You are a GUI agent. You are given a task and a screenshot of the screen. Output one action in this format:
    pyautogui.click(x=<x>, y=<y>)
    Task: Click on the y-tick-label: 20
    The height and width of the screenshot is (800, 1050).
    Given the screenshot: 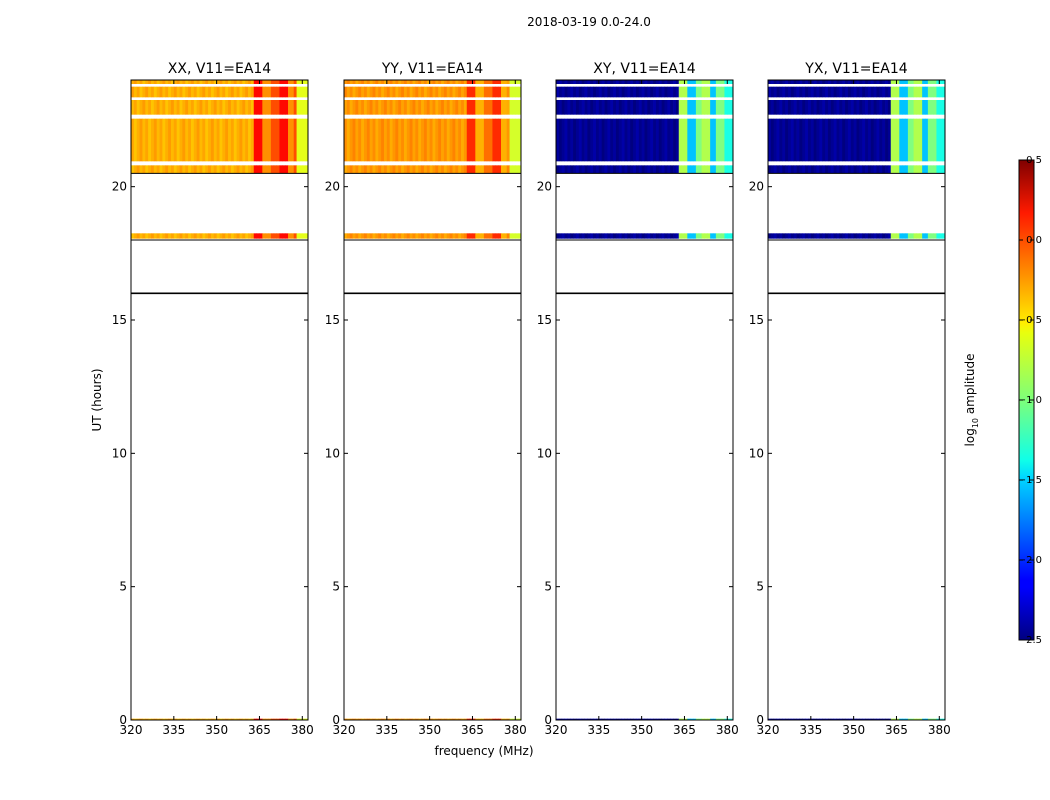 What is the action you would take?
    pyautogui.click(x=119, y=187)
    